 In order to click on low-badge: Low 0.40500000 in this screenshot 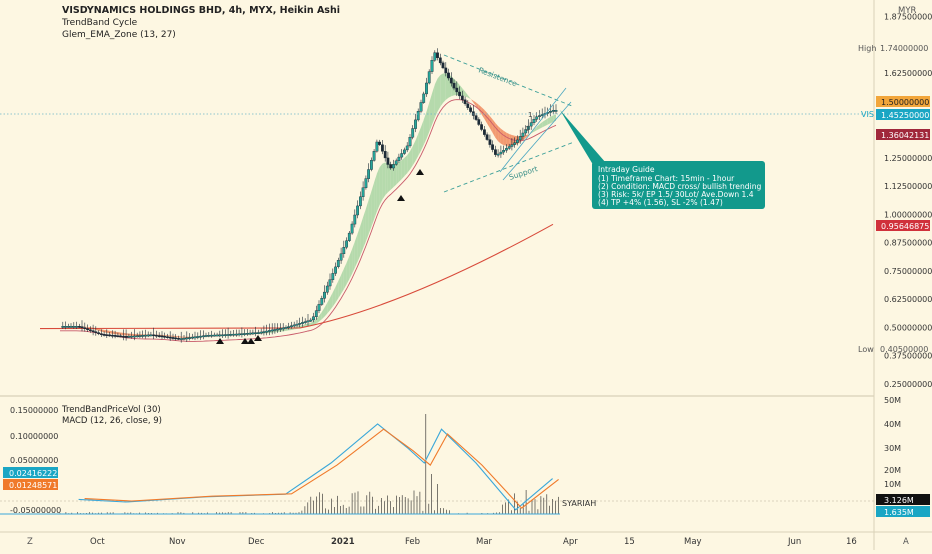, I will do `click(893, 349)`.